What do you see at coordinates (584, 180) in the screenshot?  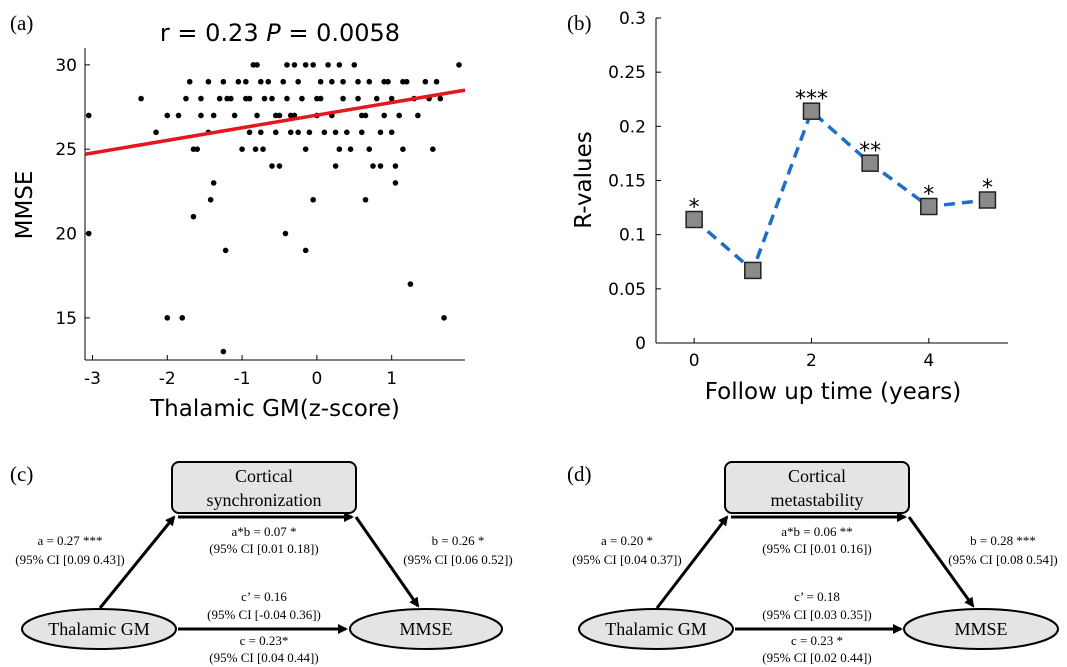 I see `line-y-axis-label: R-values` at bounding box center [584, 180].